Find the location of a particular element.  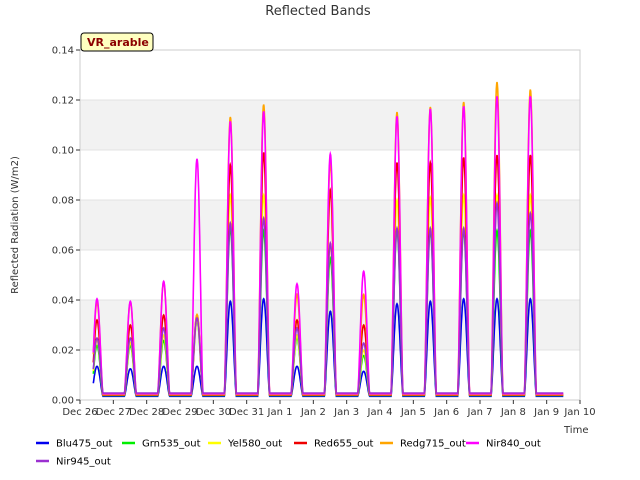

y-tick-label: 0.04 is located at coordinates (63, 301).